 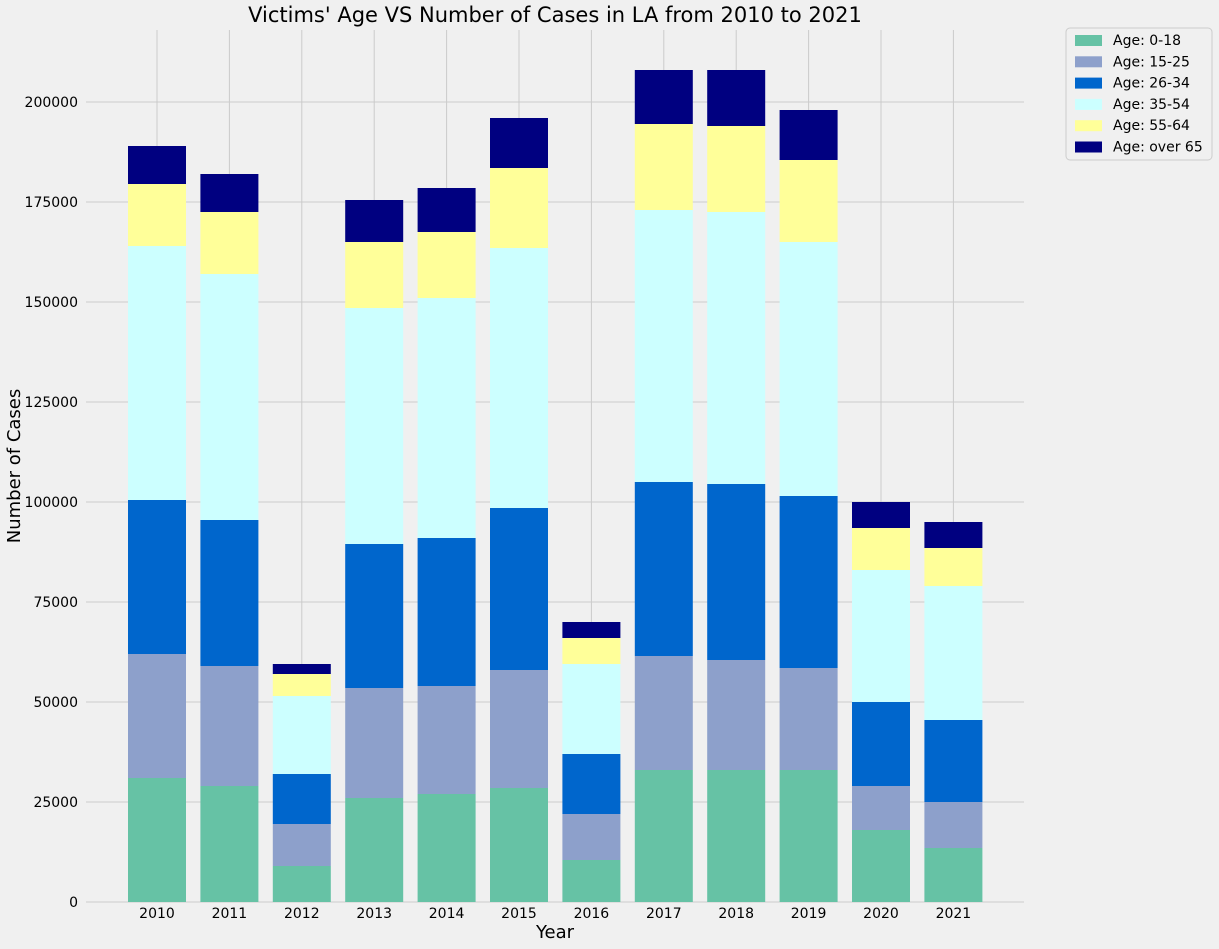 What do you see at coordinates (1158, 148) in the screenshot?
I see `legend-label: Age: over 65` at bounding box center [1158, 148].